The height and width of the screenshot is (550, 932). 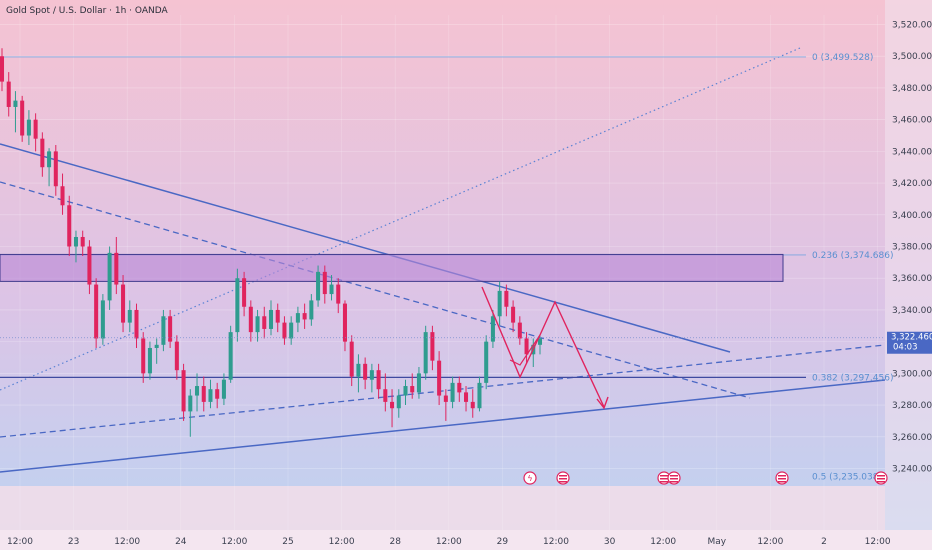 I want to click on svg-text: ϟ, so click(x=529, y=478).